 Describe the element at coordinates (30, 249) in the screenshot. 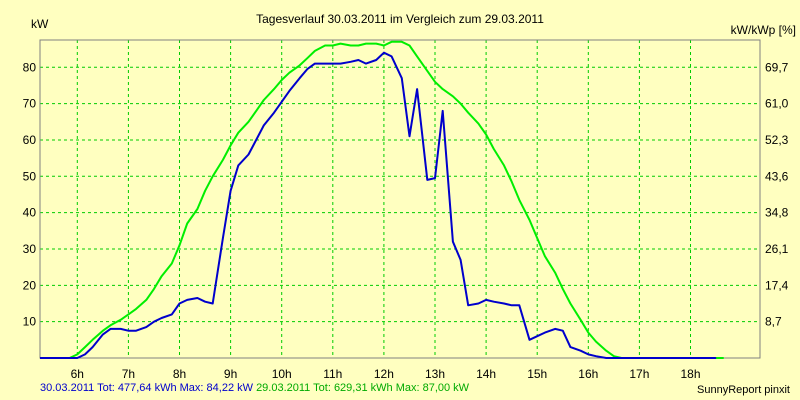

I see `y-tick-label-left: 30` at that location.